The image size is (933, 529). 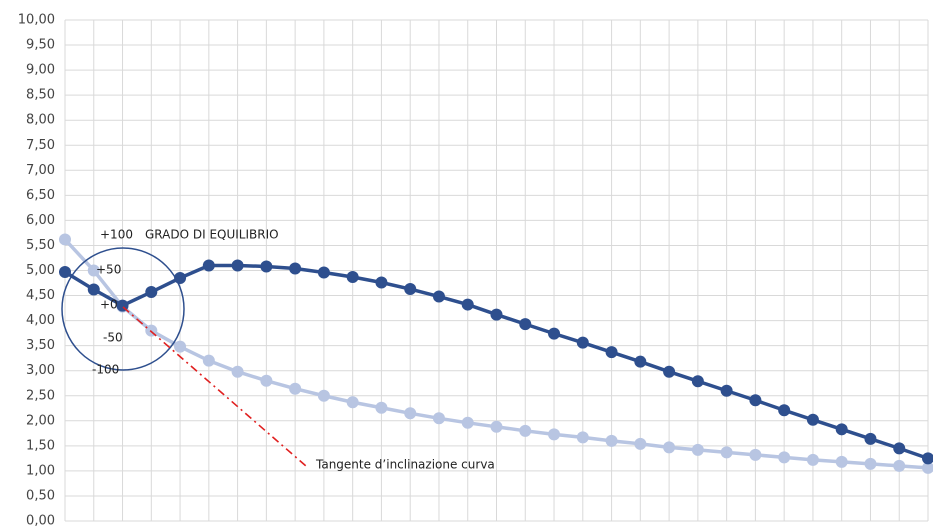 What do you see at coordinates (40, 420) in the screenshot?
I see `y-tick-label: 2,00` at bounding box center [40, 420].